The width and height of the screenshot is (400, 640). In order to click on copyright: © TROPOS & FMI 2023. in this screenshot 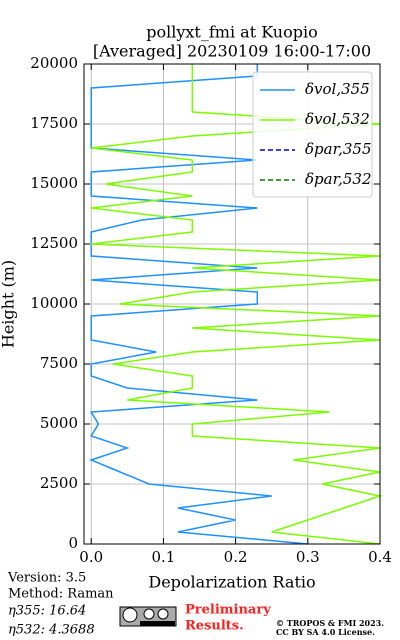, I will do `click(330, 623)`.